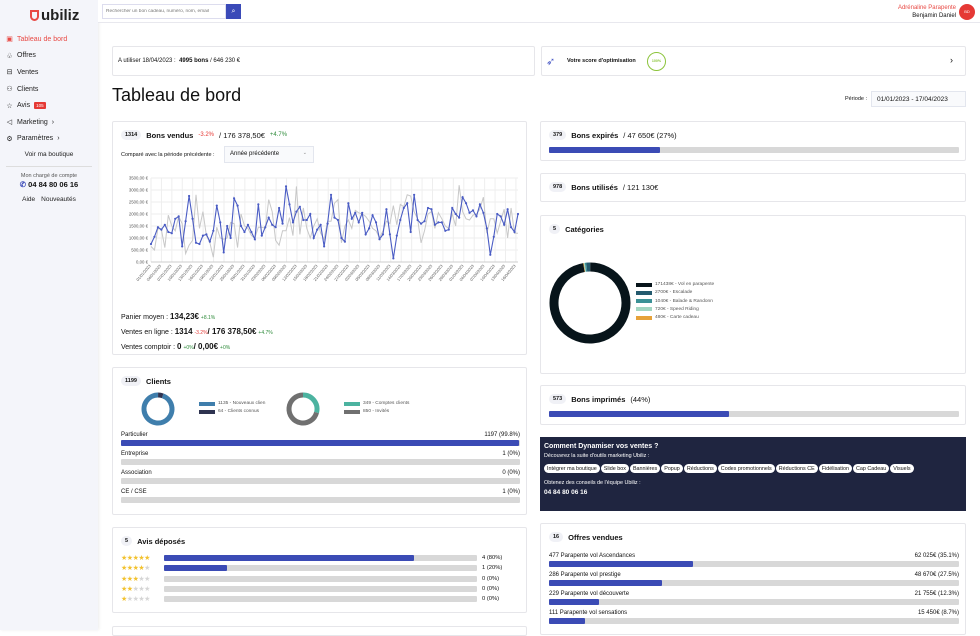 The image size is (980, 636). What do you see at coordinates (511, 454) in the screenshot?
I see `client-type-value: 1 (0%)` at bounding box center [511, 454].